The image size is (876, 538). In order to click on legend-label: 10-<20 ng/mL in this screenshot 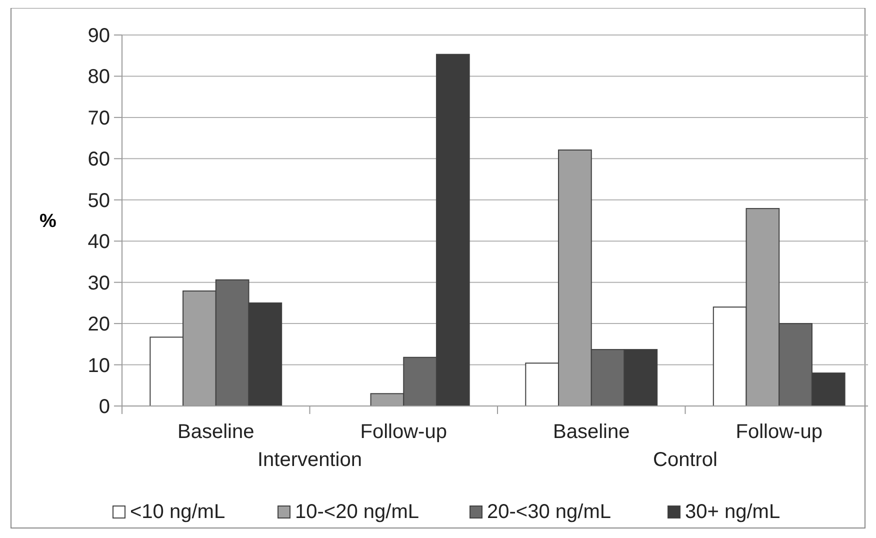, I will do `click(357, 512)`.